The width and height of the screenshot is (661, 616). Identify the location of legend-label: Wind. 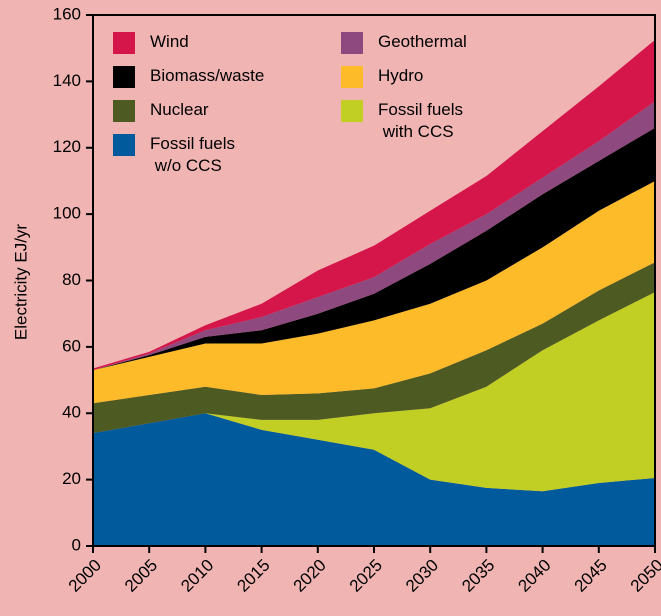
(169, 41).